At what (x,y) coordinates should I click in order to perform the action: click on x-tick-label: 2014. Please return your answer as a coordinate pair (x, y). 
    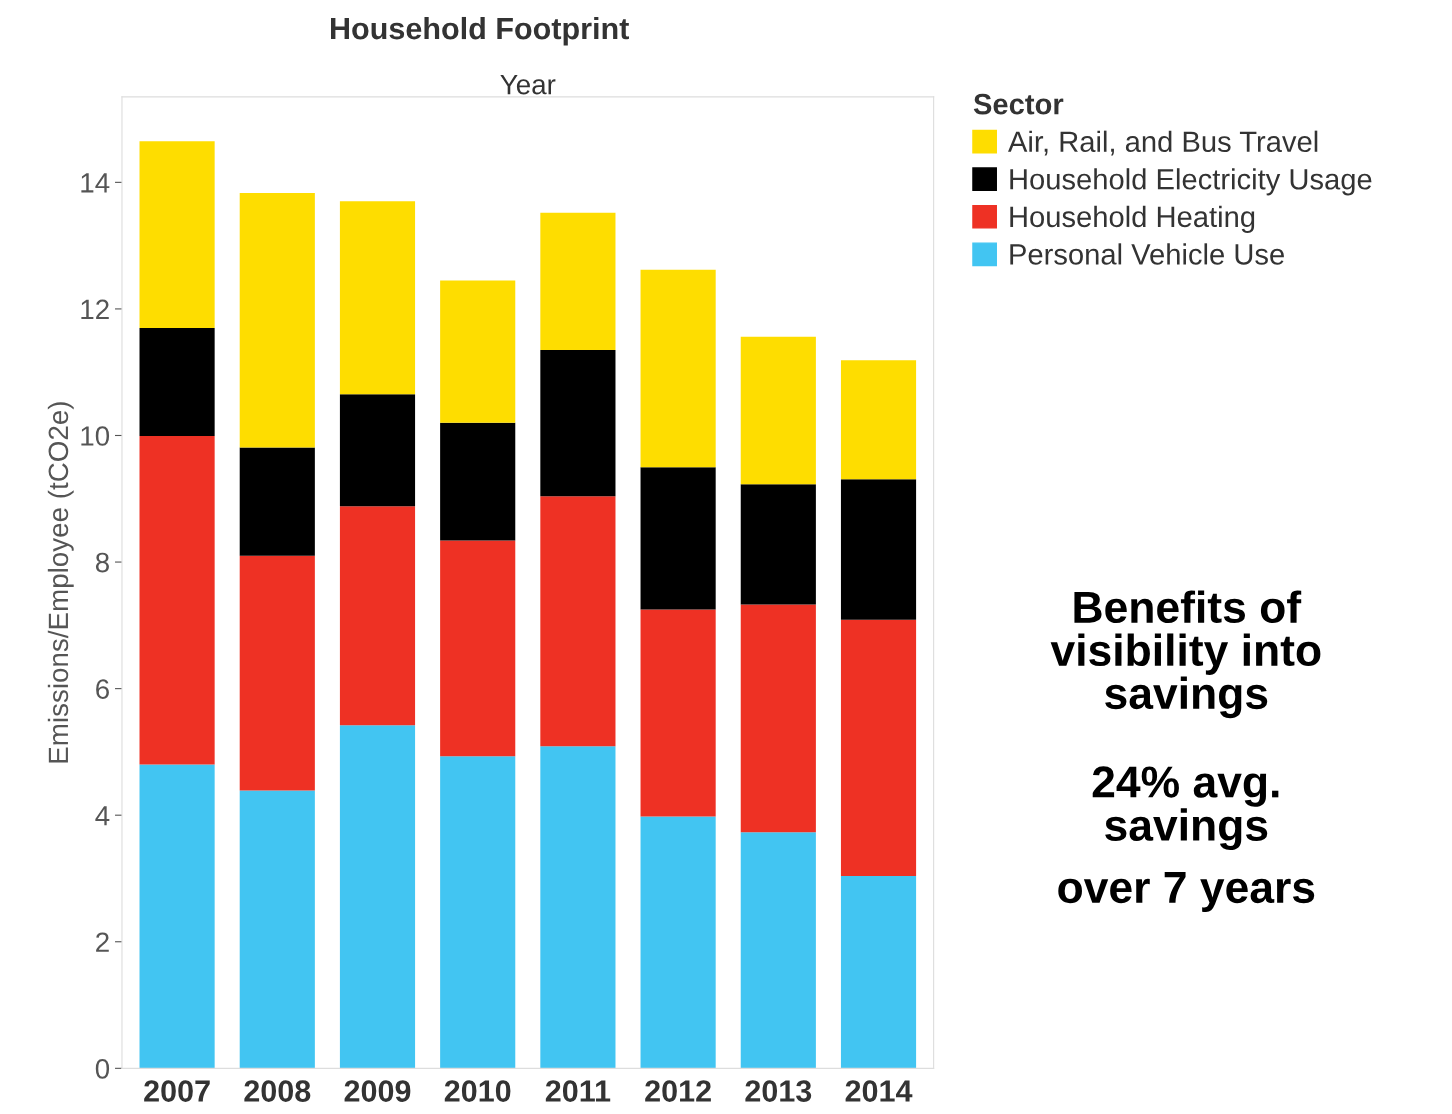
    Looking at the image, I should click on (879, 1091).